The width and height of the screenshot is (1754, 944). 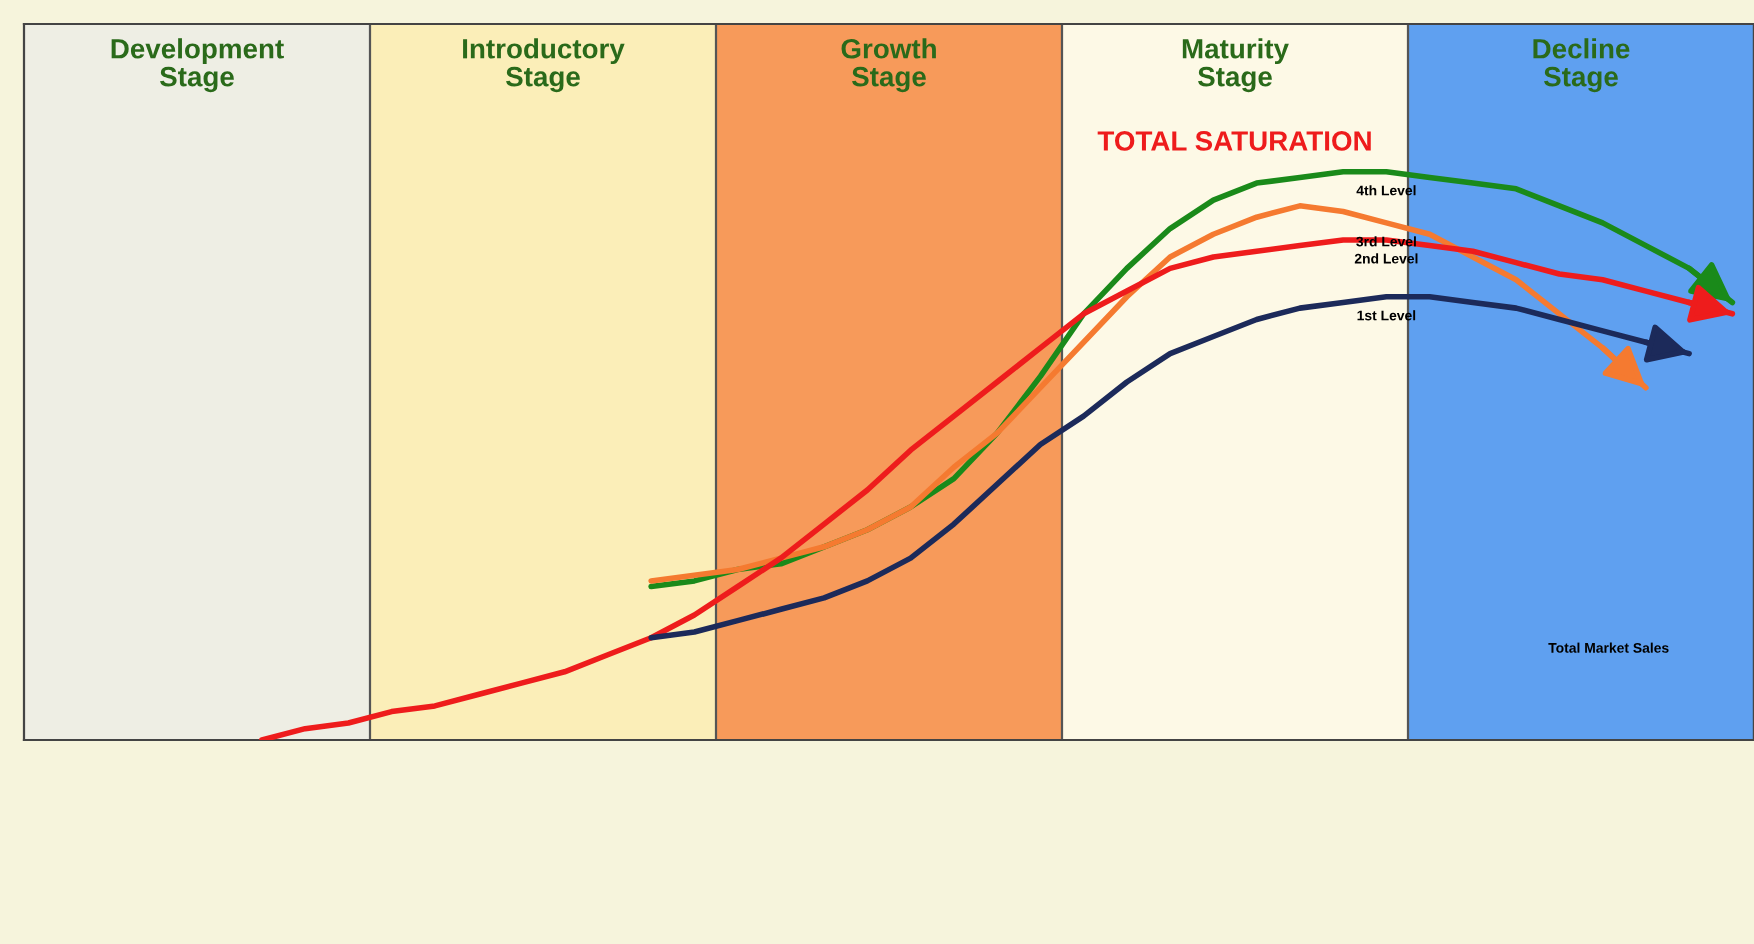 I want to click on text: Development Stage, so click(x=197, y=65).